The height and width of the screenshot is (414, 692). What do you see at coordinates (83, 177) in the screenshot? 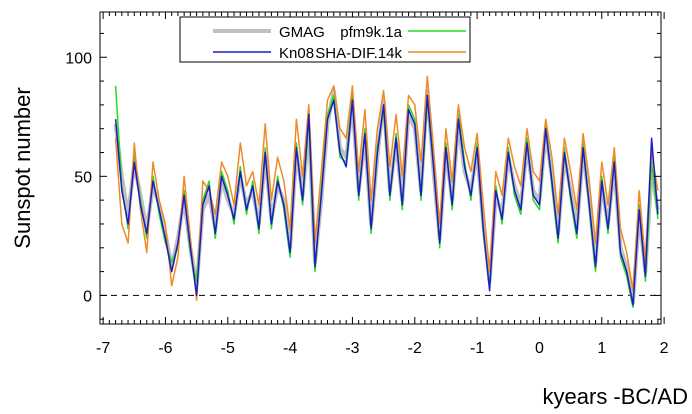
I see `y-tick-label: 50` at bounding box center [83, 177].